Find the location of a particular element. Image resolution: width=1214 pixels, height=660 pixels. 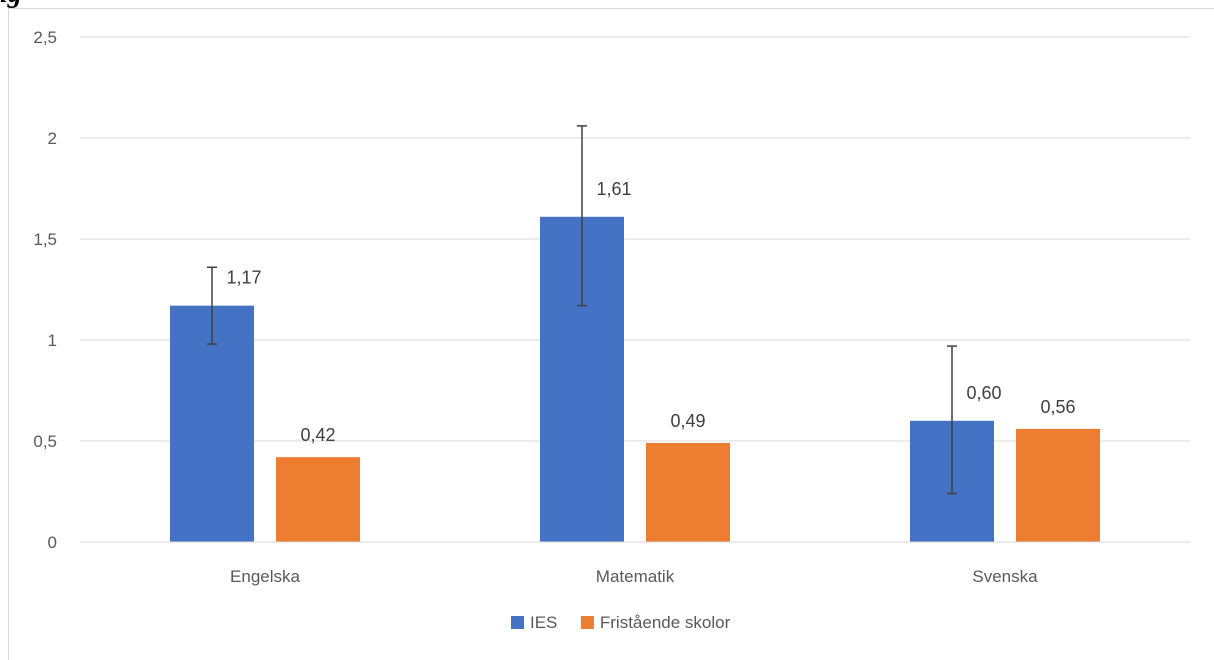

data-label: 0,42 is located at coordinates (317, 435).